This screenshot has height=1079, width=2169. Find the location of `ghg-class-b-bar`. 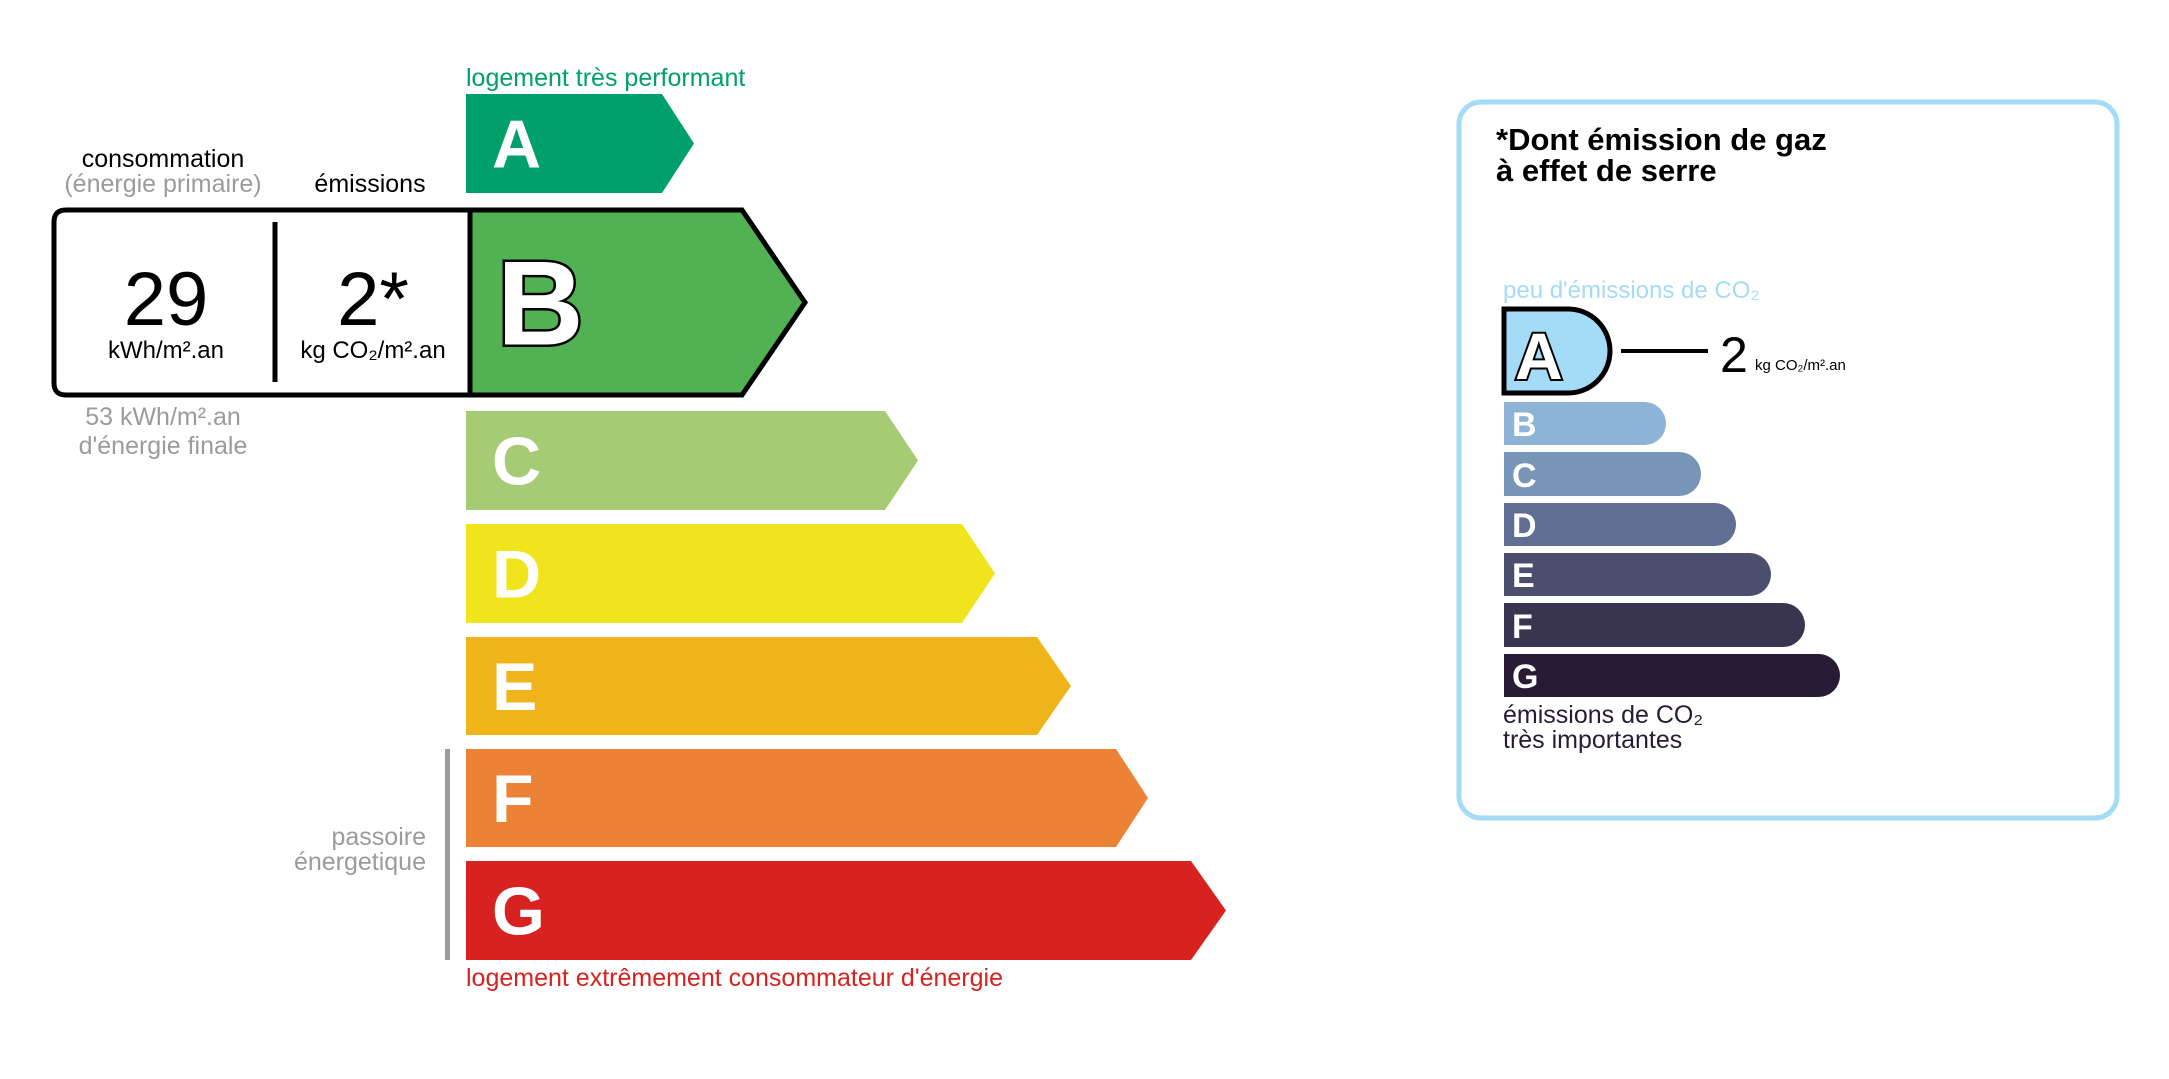

ghg-class-b-bar is located at coordinates (1585, 423).